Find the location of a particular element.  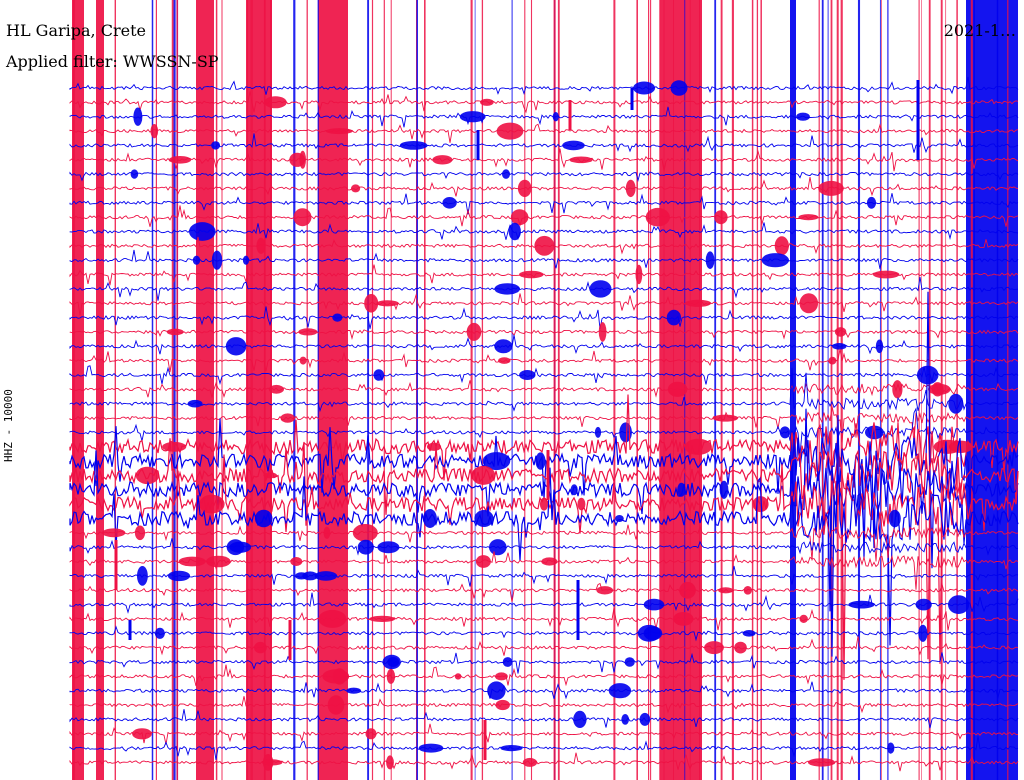

filter-label: Applied filter: WWSSN-SP is located at coordinates (112, 61).